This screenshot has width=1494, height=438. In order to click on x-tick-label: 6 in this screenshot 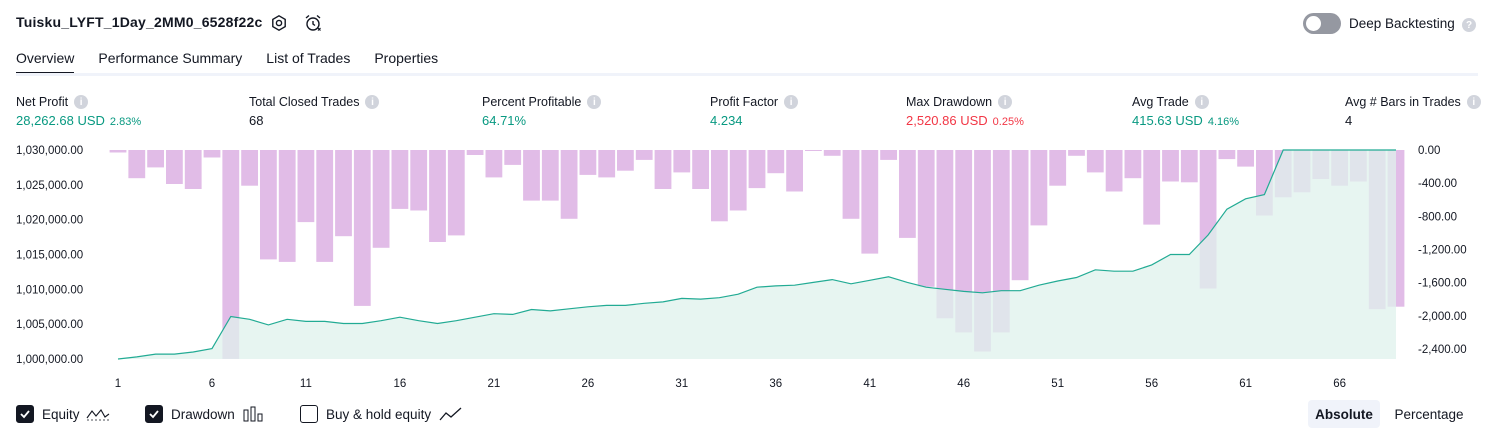, I will do `click(212, 384)`.